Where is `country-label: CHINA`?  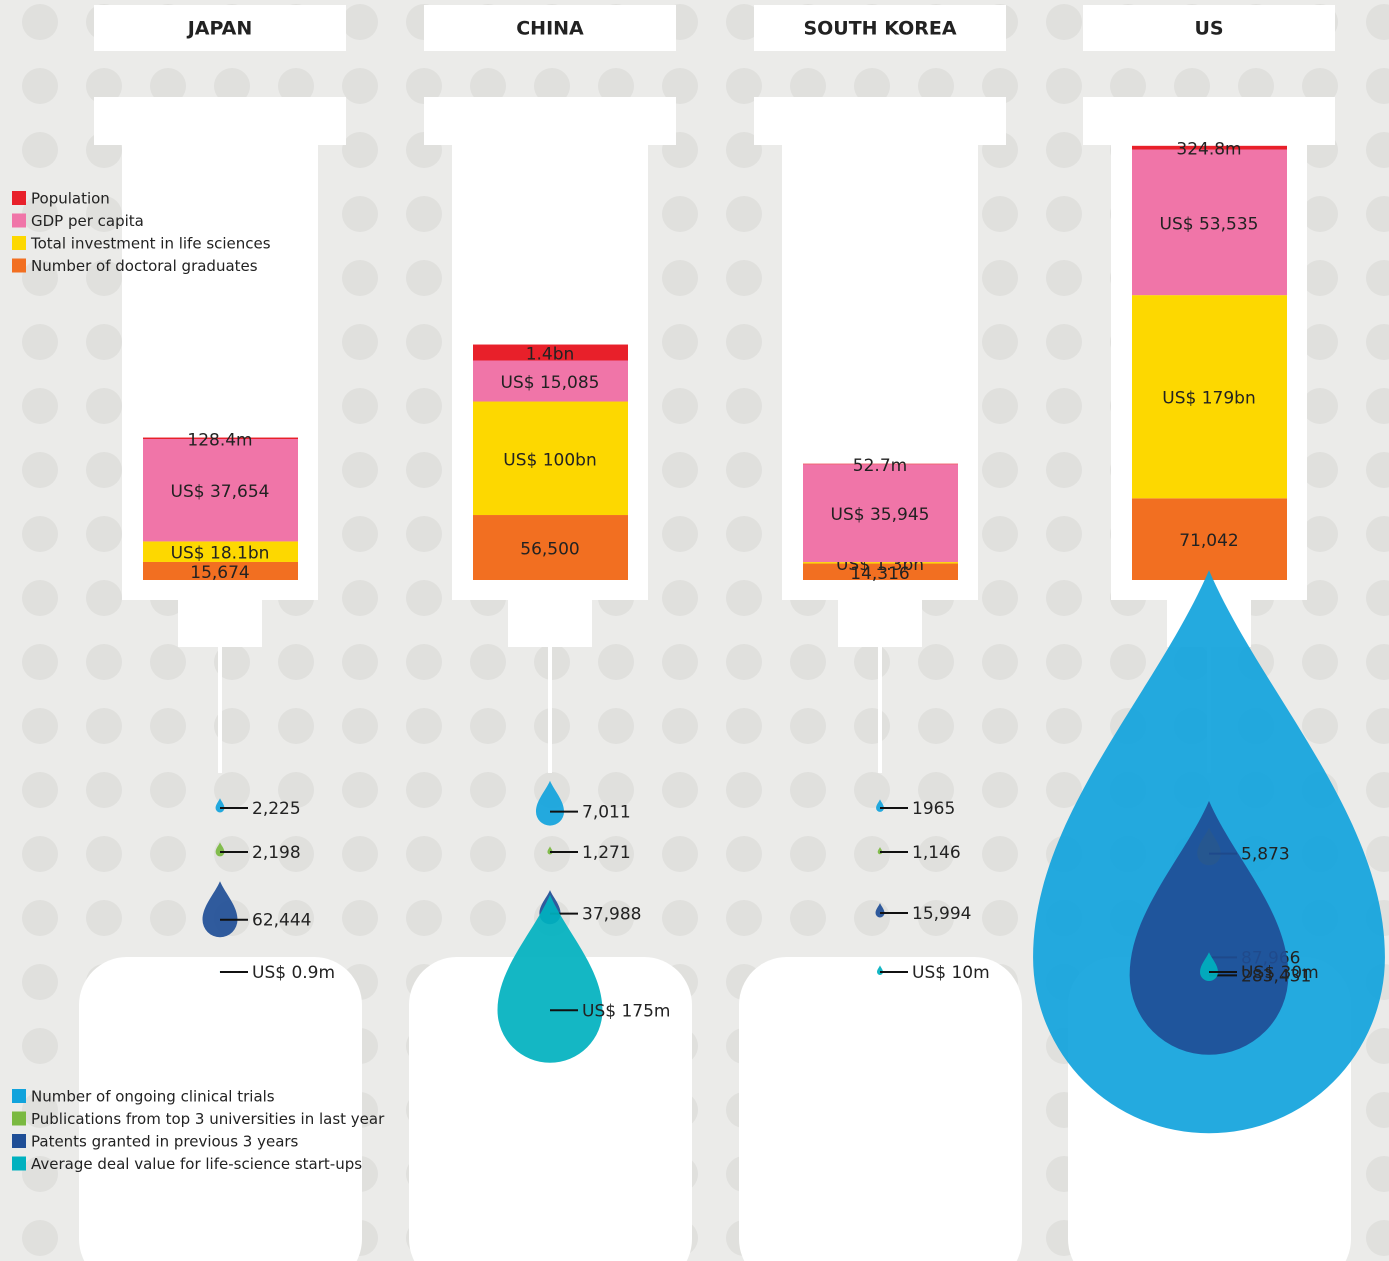 country-label: CHINA is located at coordinates (550, 29).